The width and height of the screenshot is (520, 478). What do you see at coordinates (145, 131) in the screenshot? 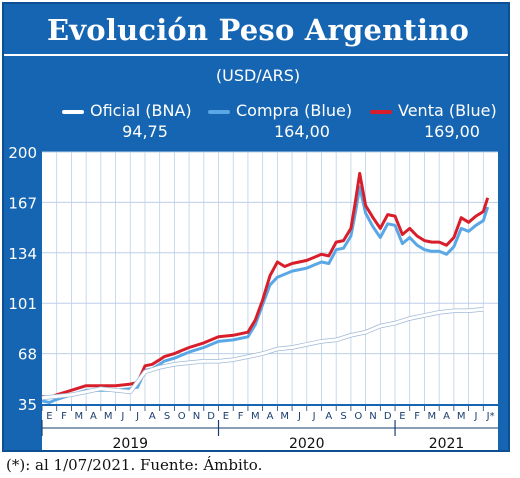
I see `legend-value-oficial: 94,75` at bounding box center [145, 131].